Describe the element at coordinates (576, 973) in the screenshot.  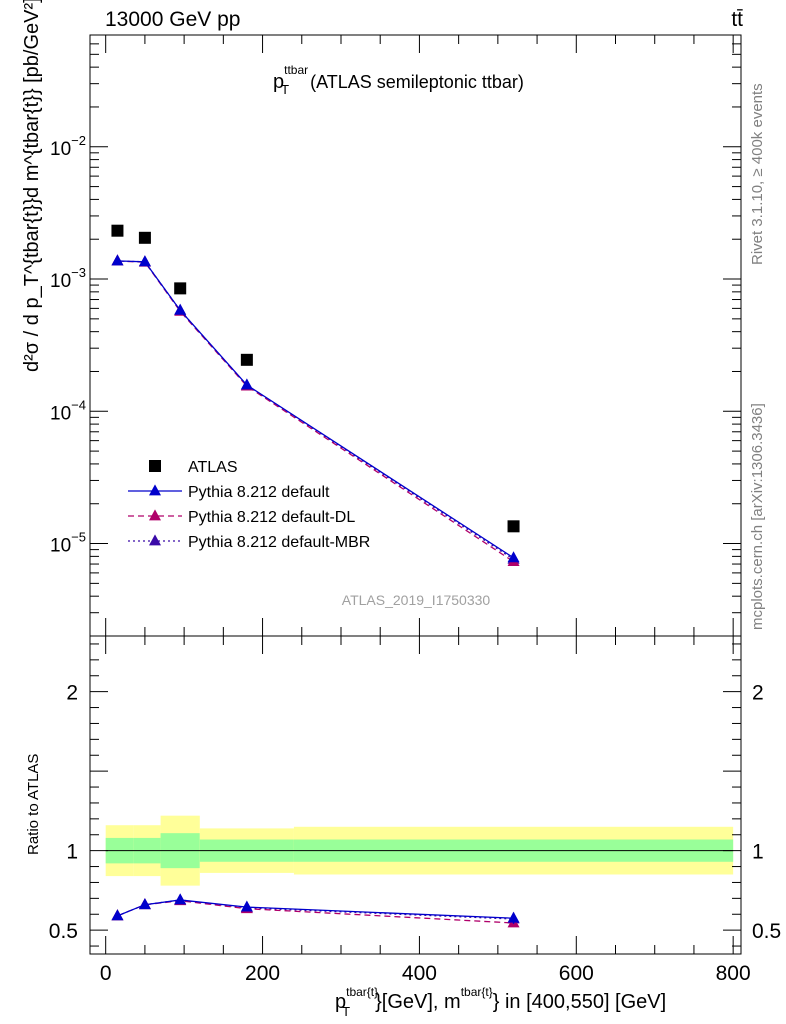
I see `x-tick-label-3: 600` at that location.